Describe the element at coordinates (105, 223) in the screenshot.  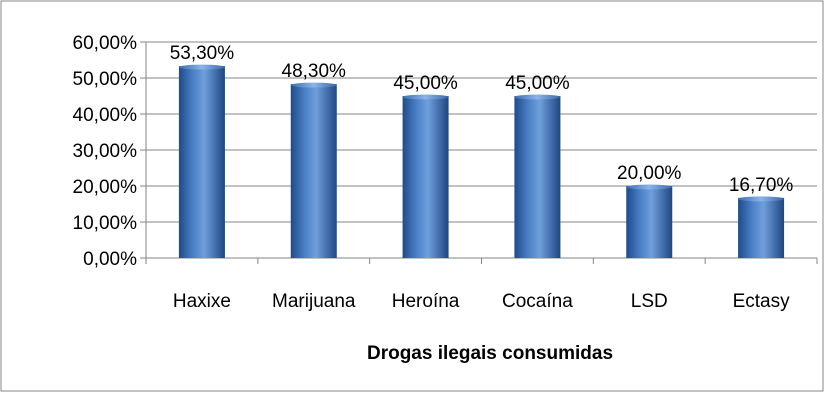
I see `y-tick-label: 10,00%` at that location.